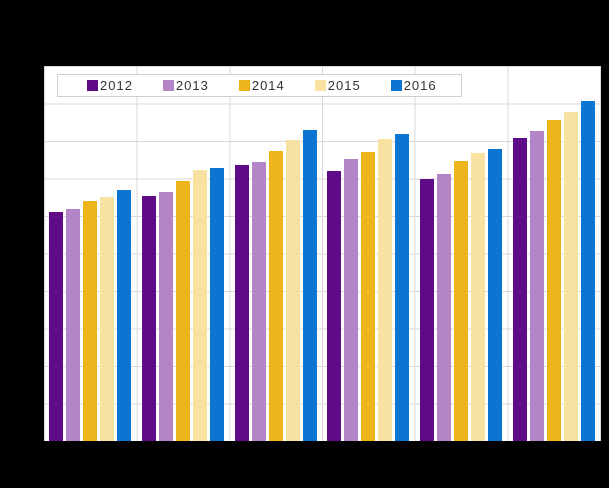  What do you see at coordinates (344, 85) in the screenshot?
I see `legend-label: 2015` at bounding box center [344, 85].